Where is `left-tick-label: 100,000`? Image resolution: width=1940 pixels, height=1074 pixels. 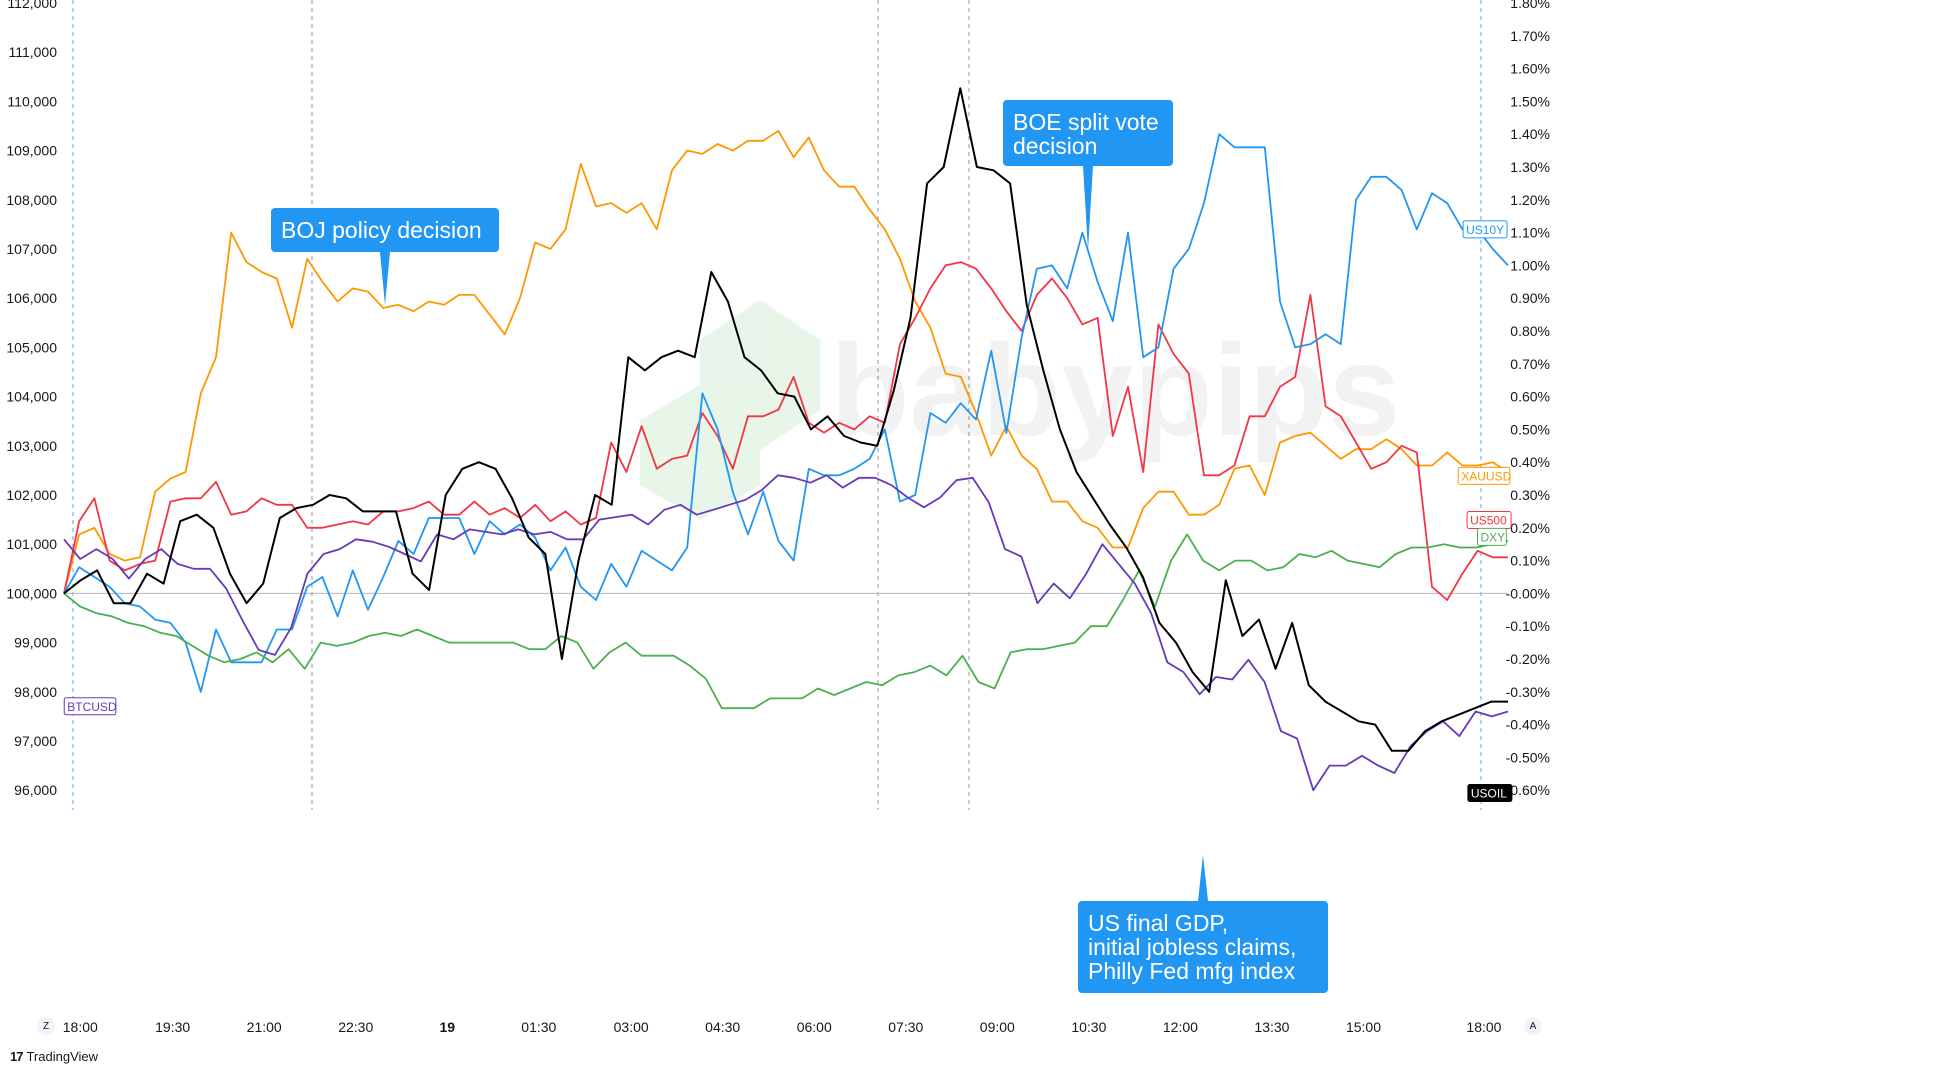
left-tick-label: 100,000 is located at coordinates (31, 593).